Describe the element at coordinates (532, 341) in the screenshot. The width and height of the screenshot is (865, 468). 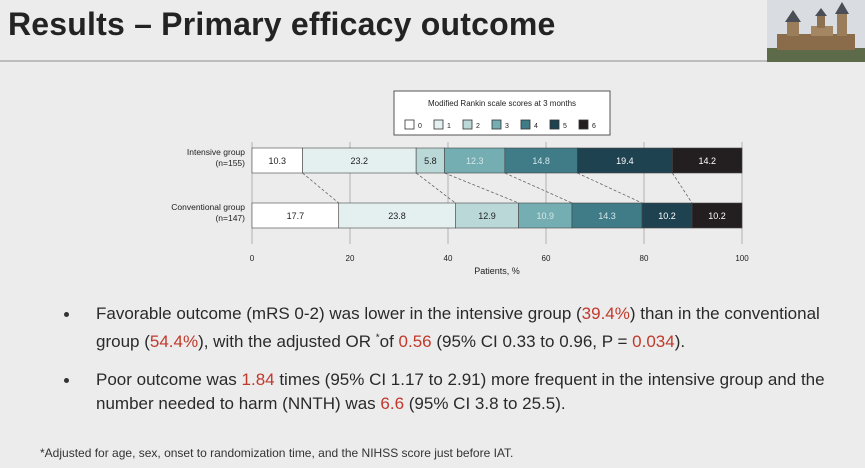
I see `bullet-text-segment: (95% CI 0.33 to 0.96, P =` at that location.